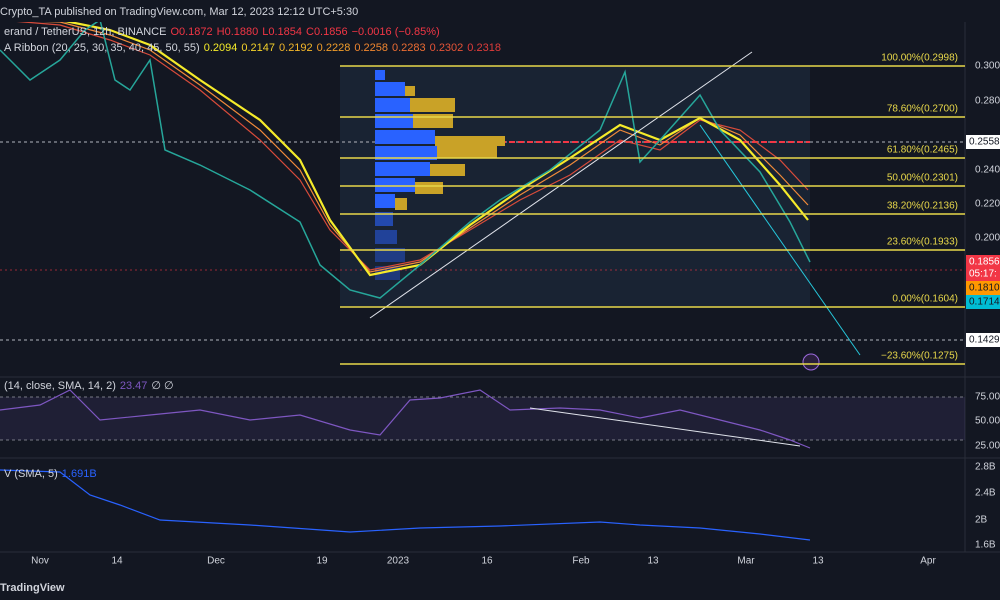  I want to click on rsi-tick-label: 25.00, so click(987, 446).